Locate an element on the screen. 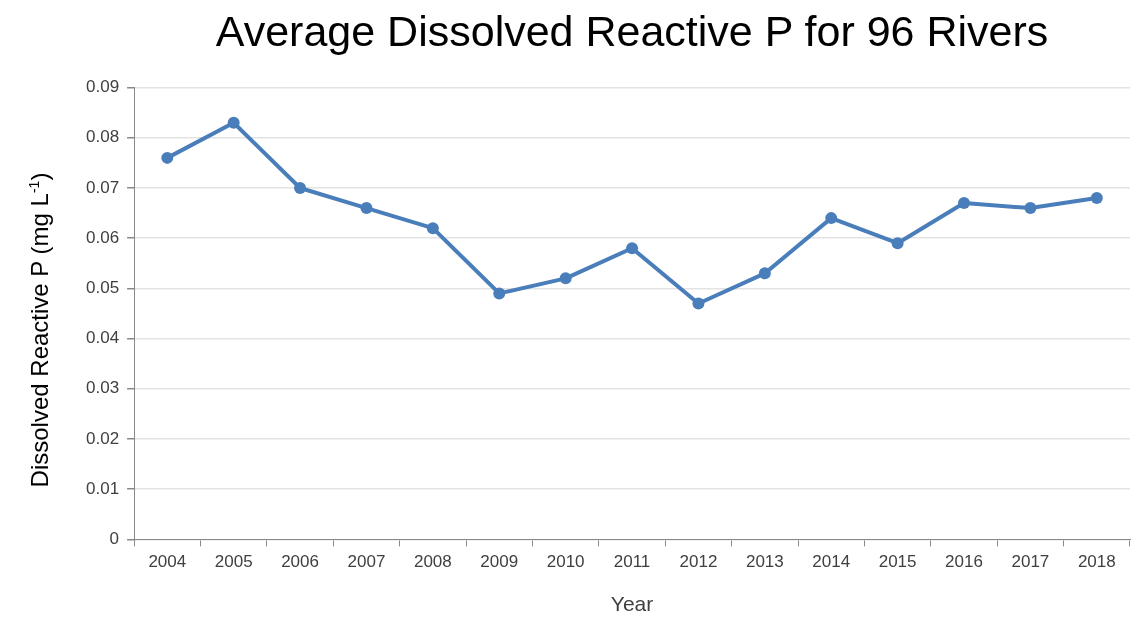 This screenshot has width=1136, height=620. y-tick-label: 0.08 is located at coordinates (102, 137).